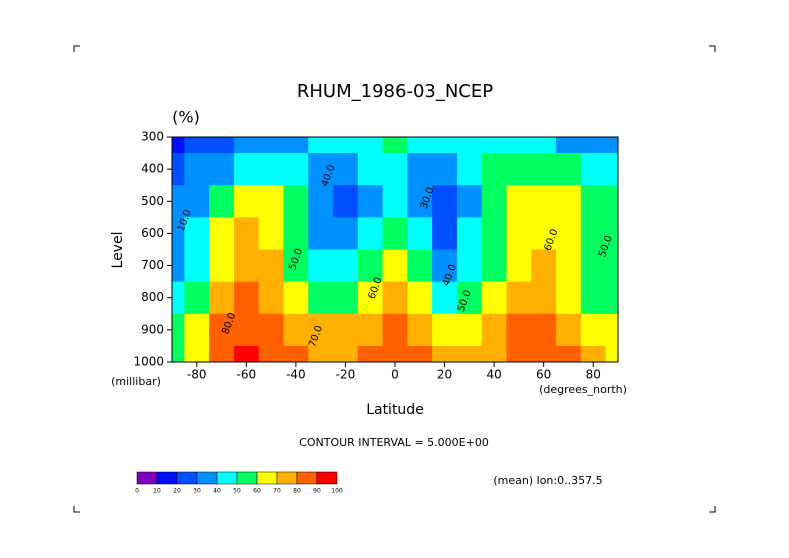 Image resolution: width=789 pixels, height=558 pixels. What do you see at coordinates (152, 169) in the screenshot?
I see `y-tick-label: 400` at bounding box center [152, 169].